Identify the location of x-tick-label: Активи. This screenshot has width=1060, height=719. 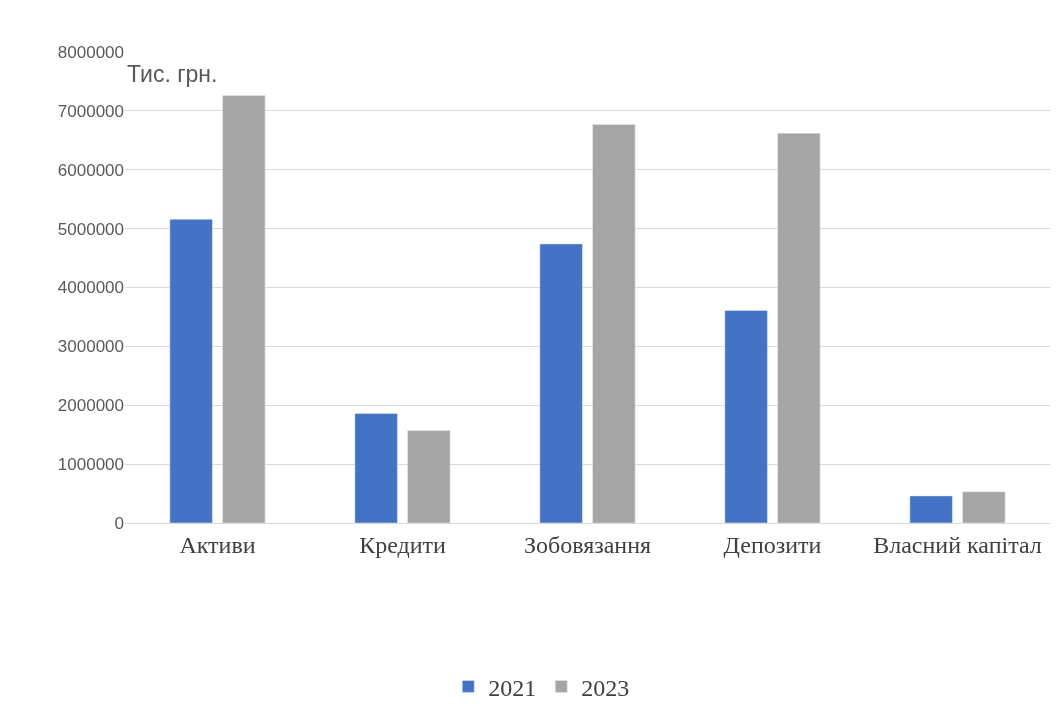
(217, 544).